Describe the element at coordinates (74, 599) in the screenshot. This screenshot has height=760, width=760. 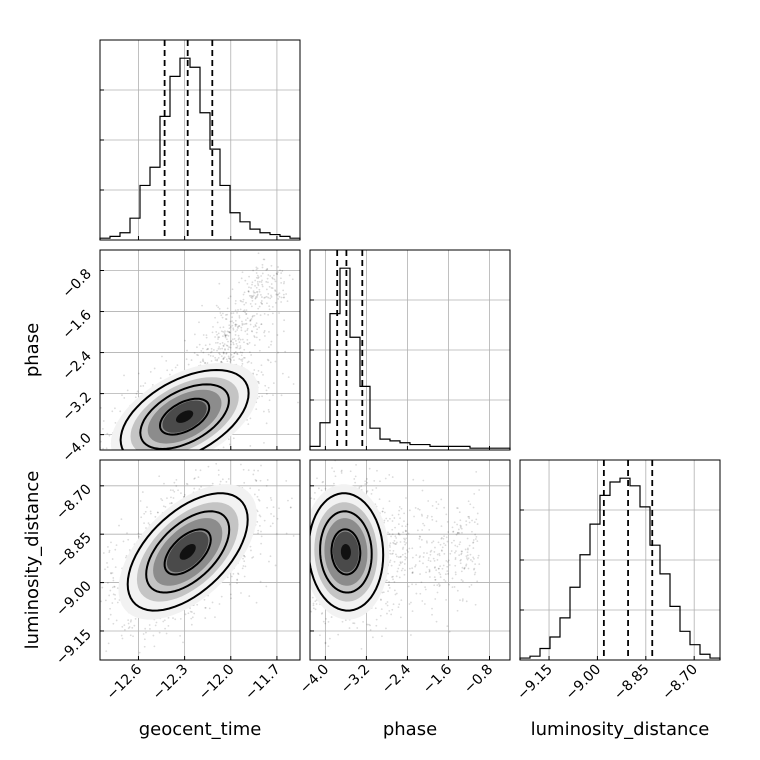
I see `y-tick-label-luminosity_distance: −9.00` at that location.